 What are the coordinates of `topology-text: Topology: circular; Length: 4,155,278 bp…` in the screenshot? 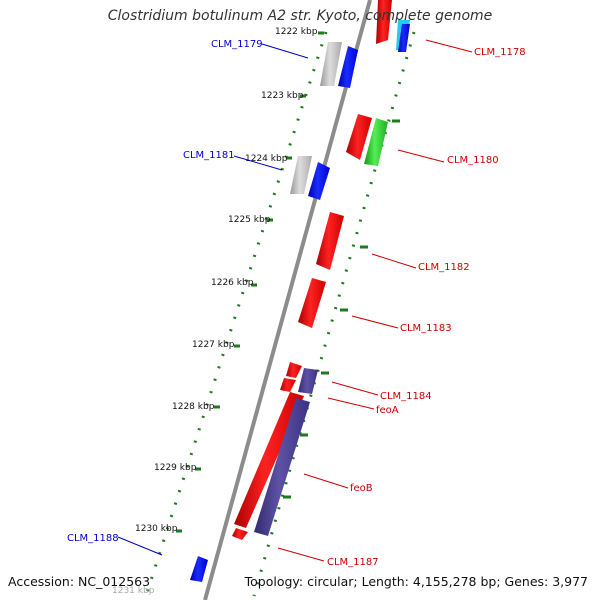 It's located at (416, 581).